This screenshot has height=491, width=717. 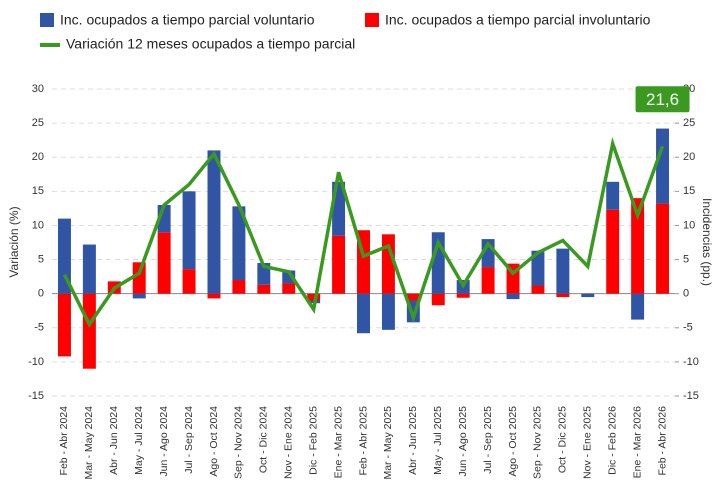 What do you see at coordinates (41, 259) in the screenshot?
I see `y-tick-label: 5` at bounding box center [41, 259].